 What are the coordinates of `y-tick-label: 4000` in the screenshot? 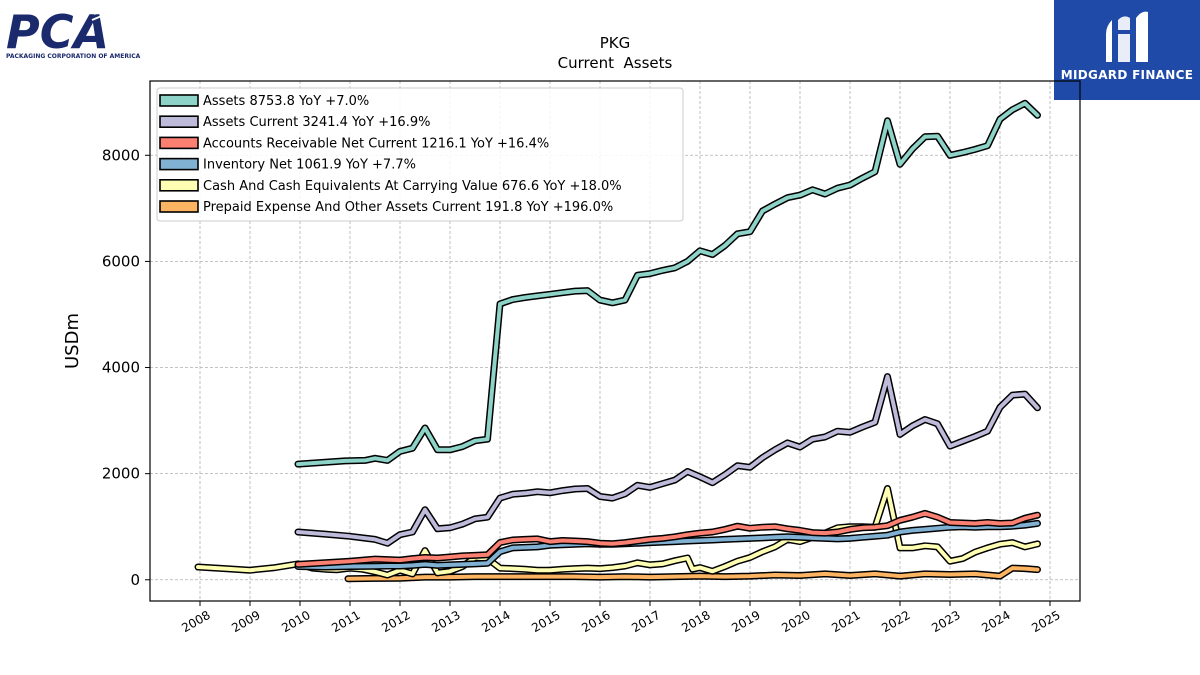 It's located at (121, 368).